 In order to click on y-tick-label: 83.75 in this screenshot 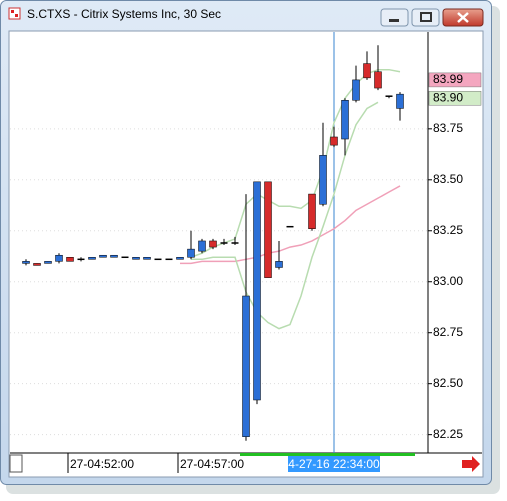, I will do `click(448, 128)`.